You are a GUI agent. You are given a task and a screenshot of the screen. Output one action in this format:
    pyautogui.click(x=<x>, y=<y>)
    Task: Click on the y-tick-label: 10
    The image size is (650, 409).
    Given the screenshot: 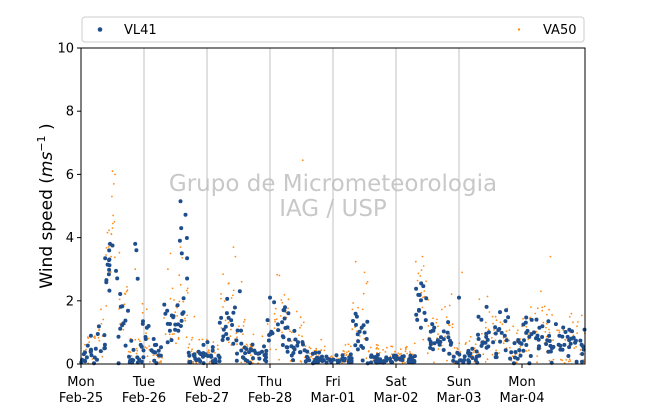 What is the action you would take?
    pyautogui.click(x=65, y=49)
    